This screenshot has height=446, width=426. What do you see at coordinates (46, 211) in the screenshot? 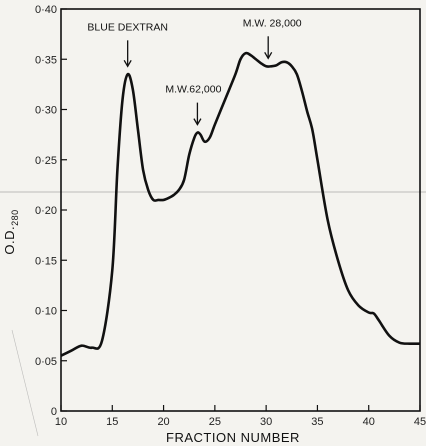
I see `y-tick-label: 0·20` at bounding box center [46, 211].